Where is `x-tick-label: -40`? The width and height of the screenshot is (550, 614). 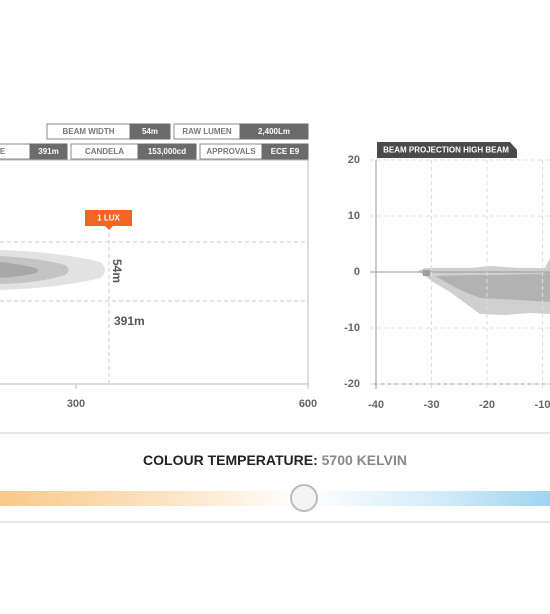
x-tick-label: -40 is located at coordinates (376, 405).